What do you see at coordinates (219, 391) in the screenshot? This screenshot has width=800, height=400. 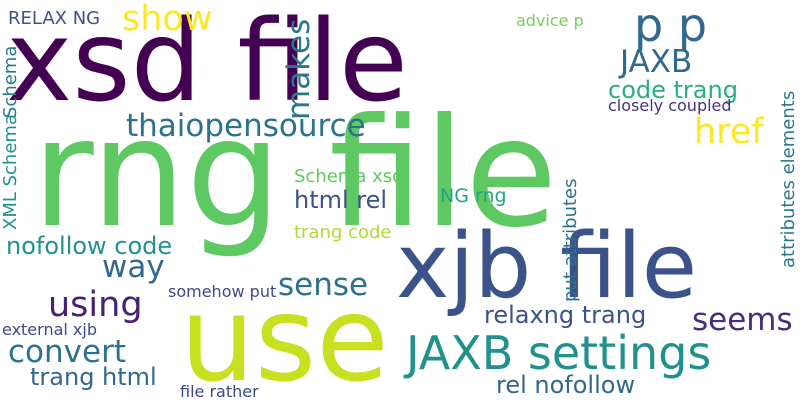 I see `word-file-rather: file rather` at bounding box center [219, 391].